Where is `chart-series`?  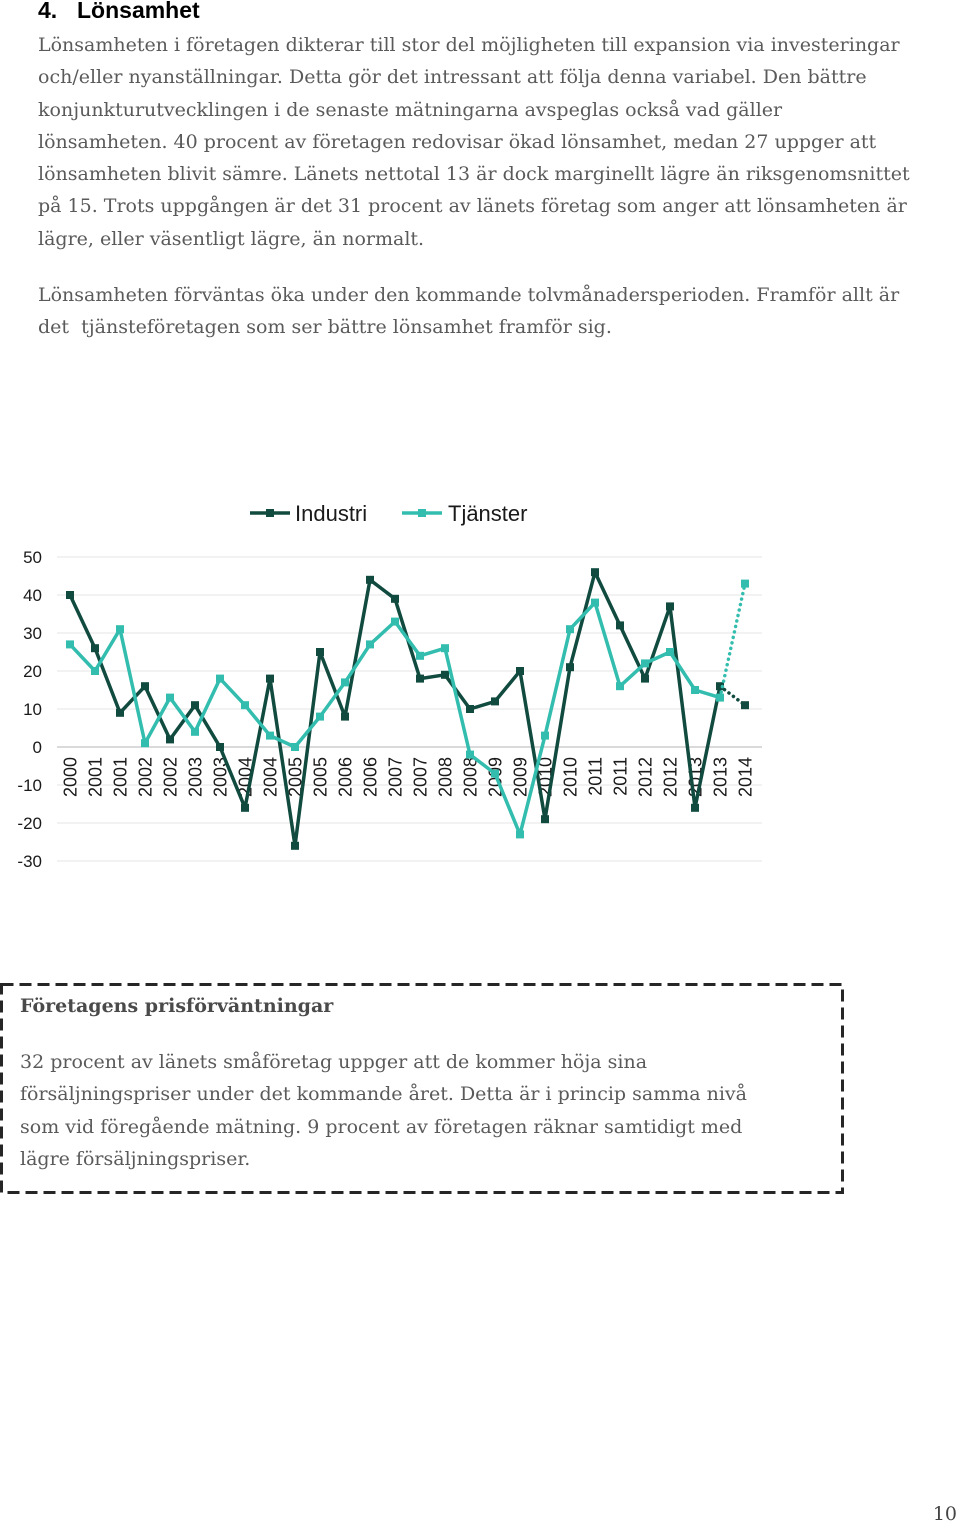
chart-series is located at coordinates (407, 709).